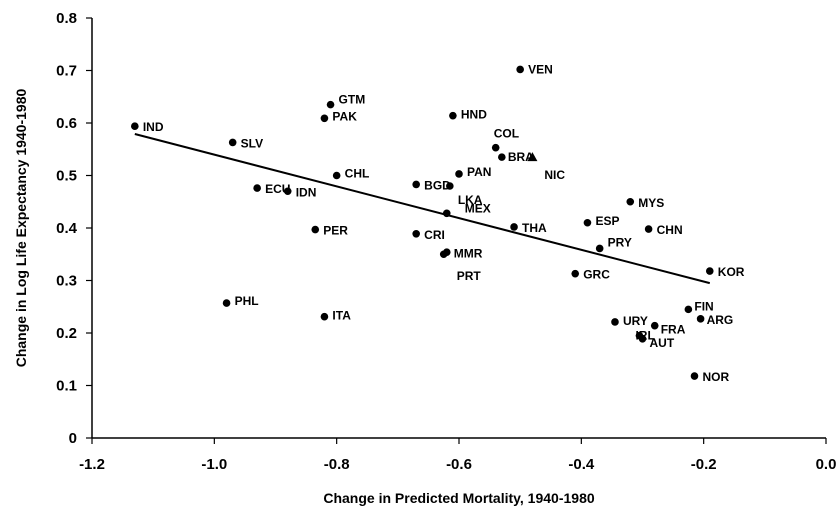 This screenshot has width=840, height=509. I want to click on data-point: ARG, so click(715, 320).